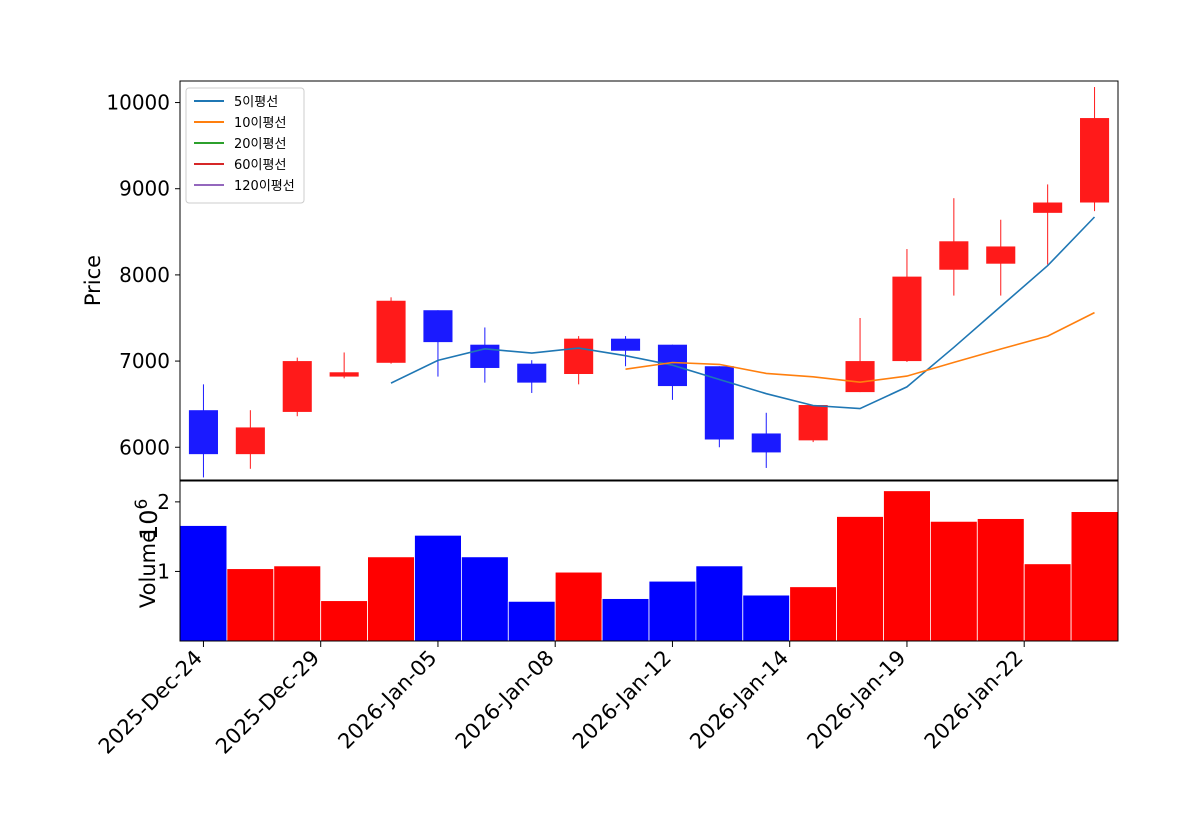 This screenshot has width=1200, height=840. I want to click on legend-label: 5이평선, so click(256, 102).